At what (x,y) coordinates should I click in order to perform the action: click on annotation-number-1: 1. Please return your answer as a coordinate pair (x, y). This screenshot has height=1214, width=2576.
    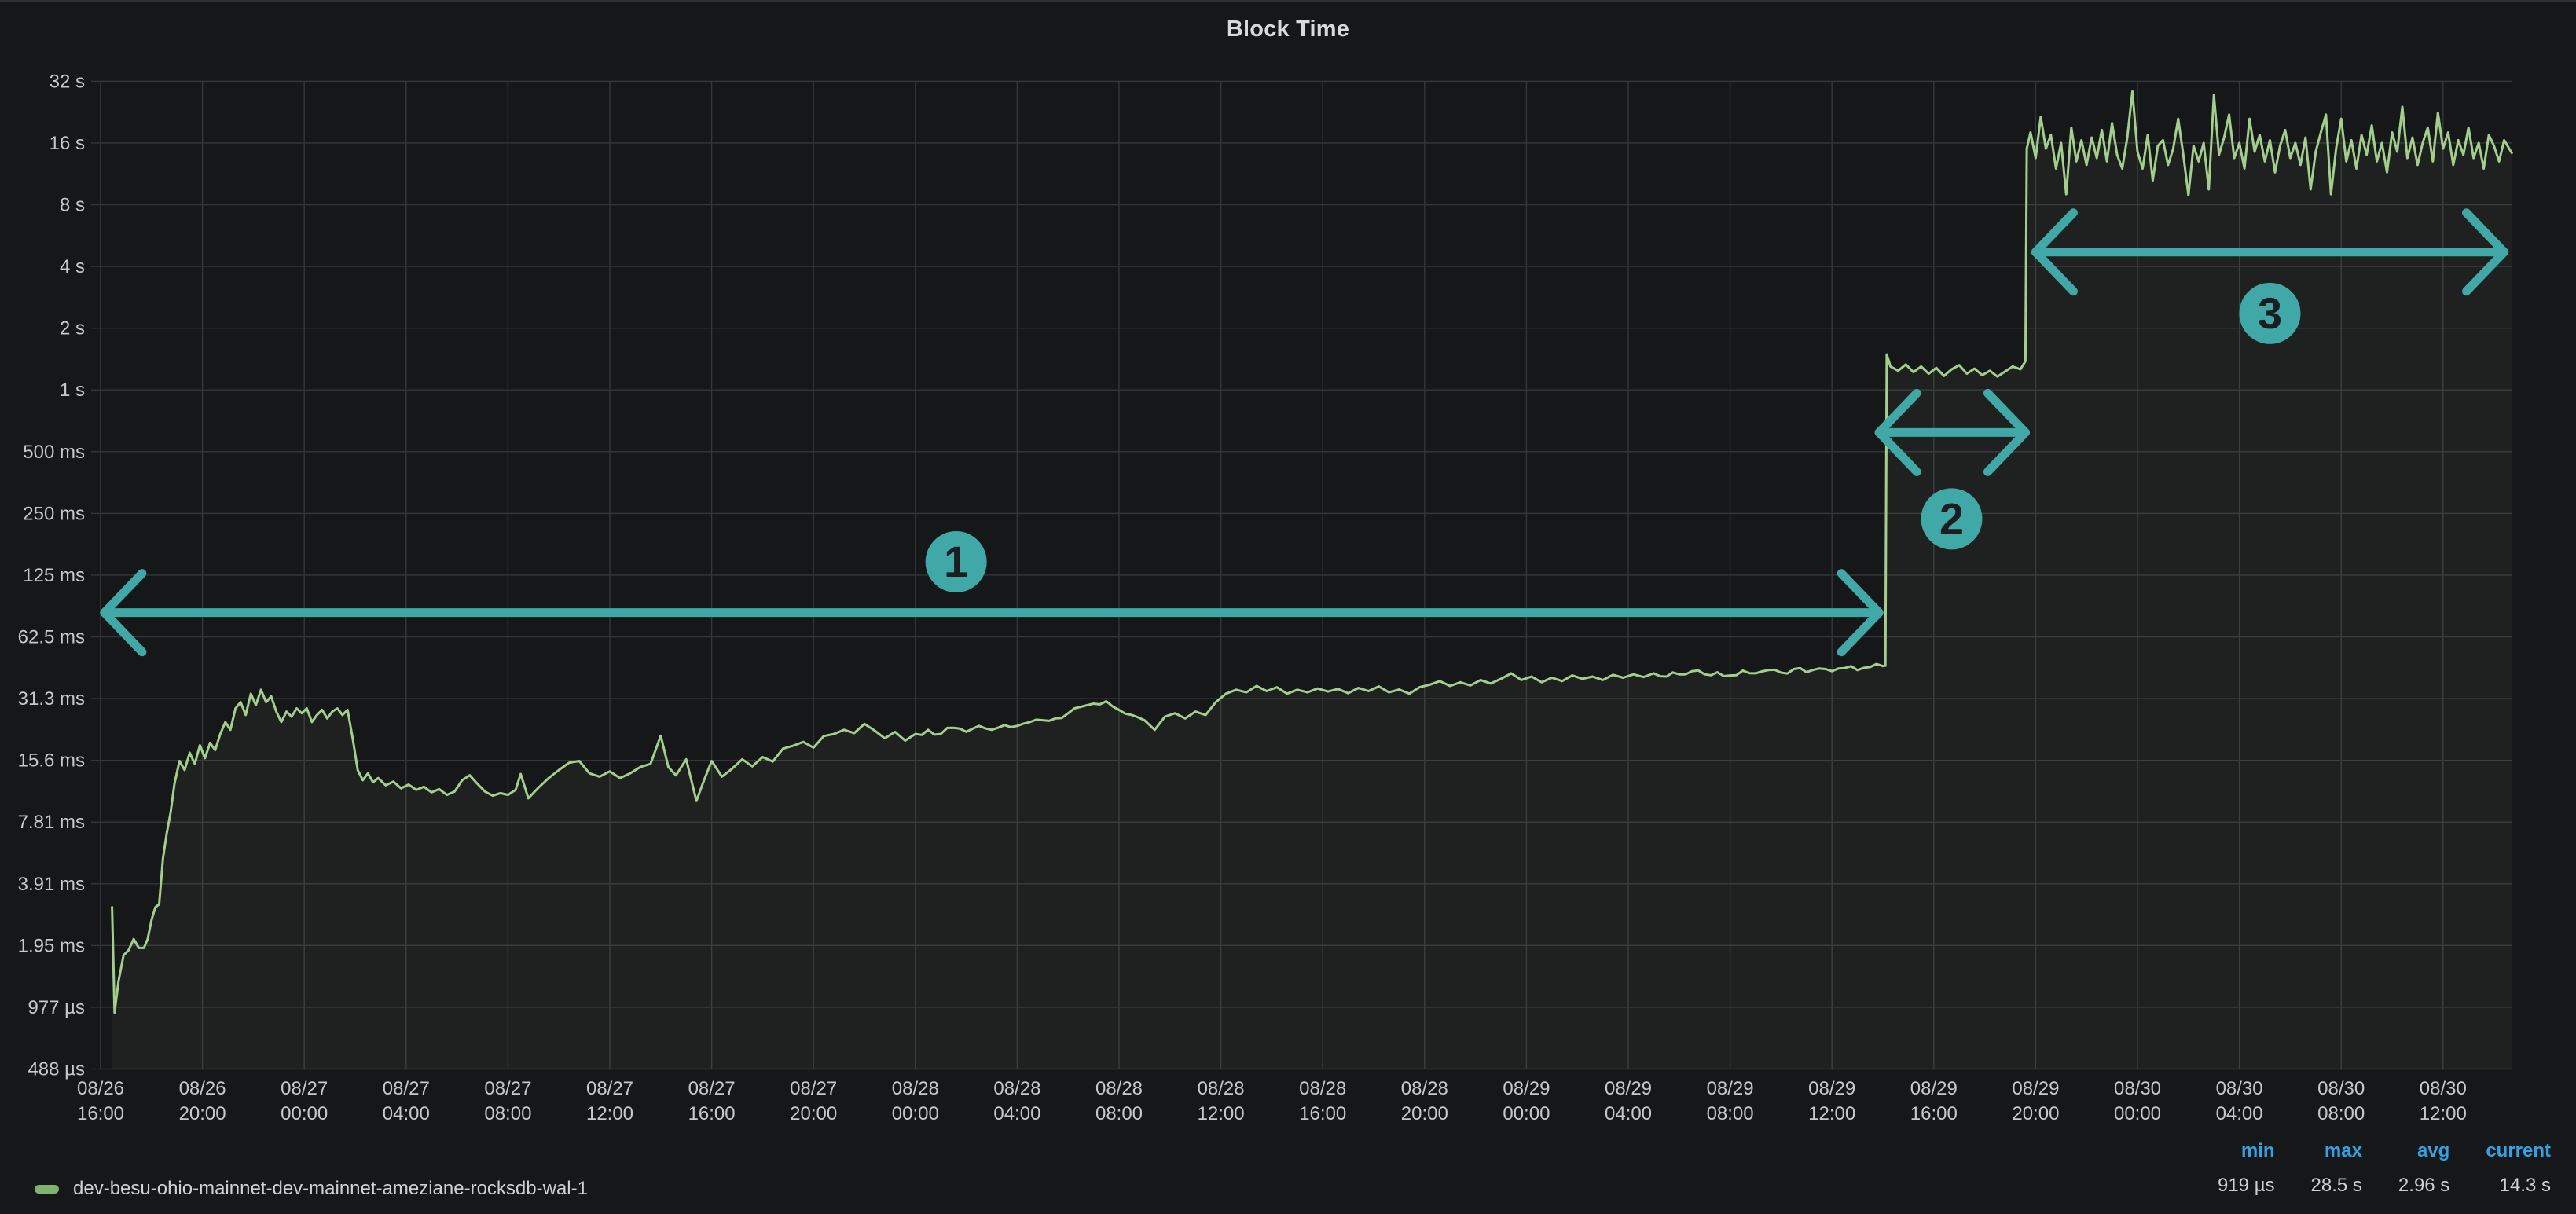
    Looking at the image, I should click on (956, 561).